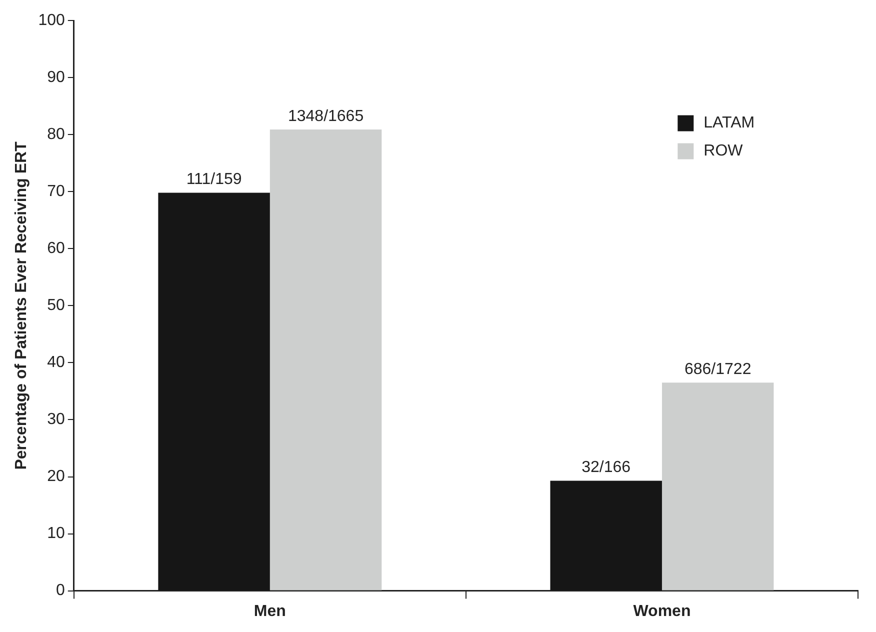 The image size is (876, 632). What do you see at coordinates (662, 611) in the screenshot?
I see `x-tick-label: Women` at bounding box center [662, 611].